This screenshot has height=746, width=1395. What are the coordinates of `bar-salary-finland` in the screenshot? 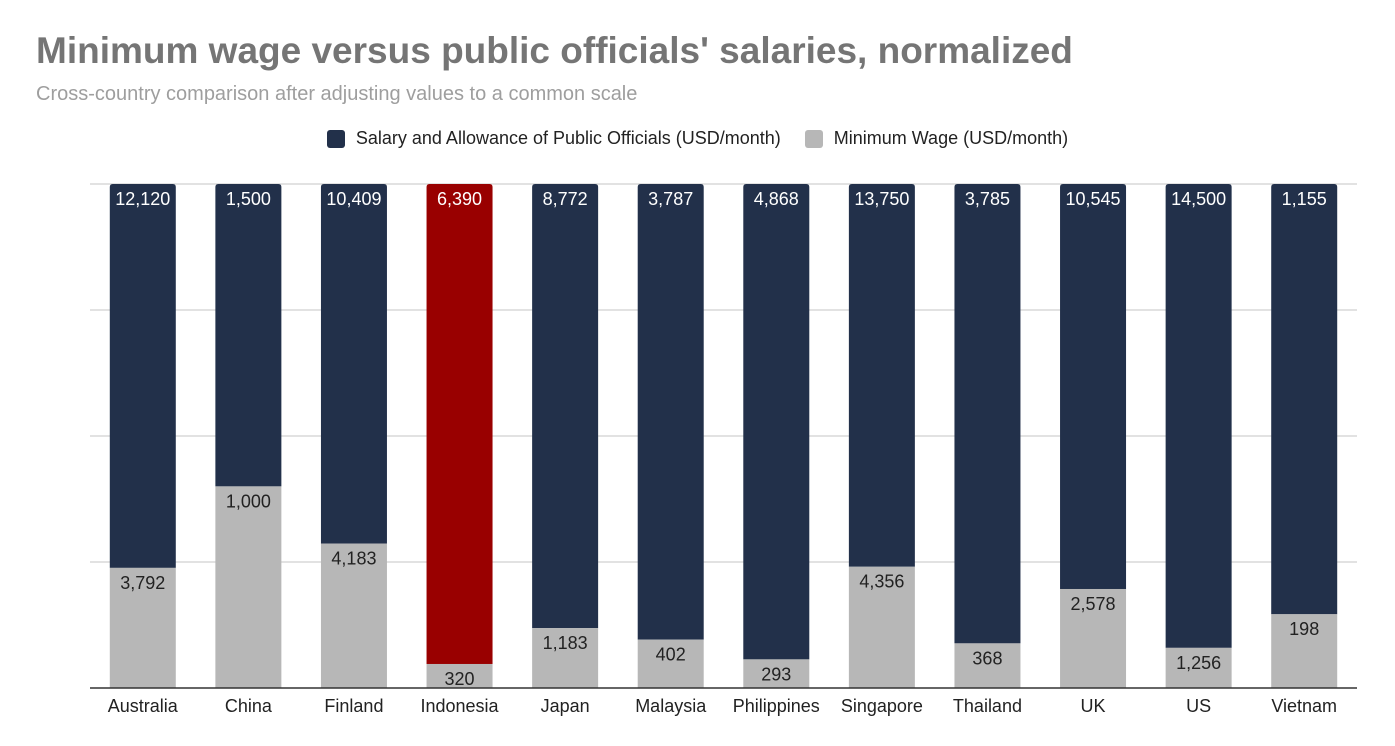 It's located at (353, 364).